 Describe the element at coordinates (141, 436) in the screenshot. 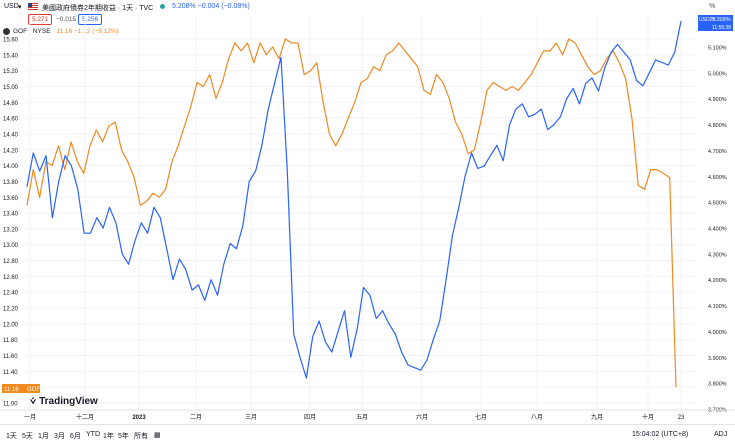

I see `range-all: 所有` at that location.